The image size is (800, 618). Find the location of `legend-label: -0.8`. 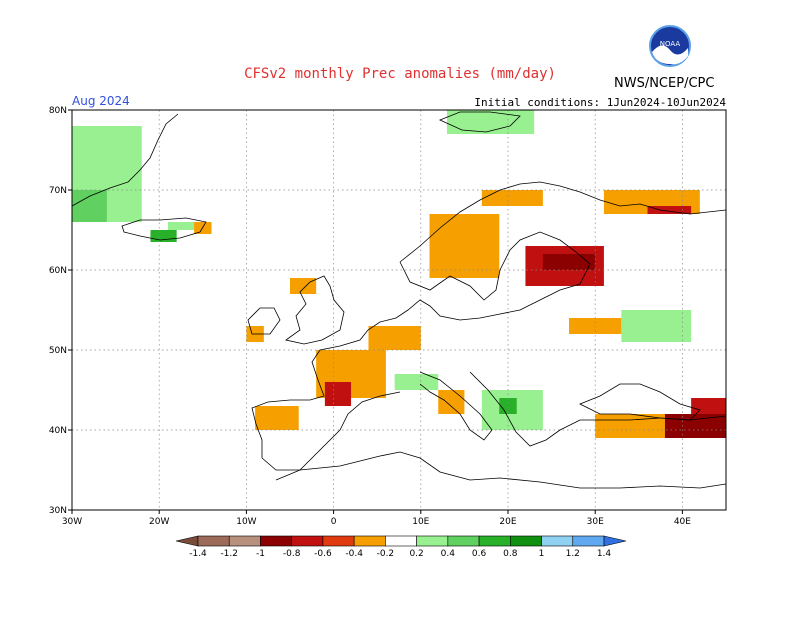

legend-label: -0.8 is located at coordinates (292, 554).